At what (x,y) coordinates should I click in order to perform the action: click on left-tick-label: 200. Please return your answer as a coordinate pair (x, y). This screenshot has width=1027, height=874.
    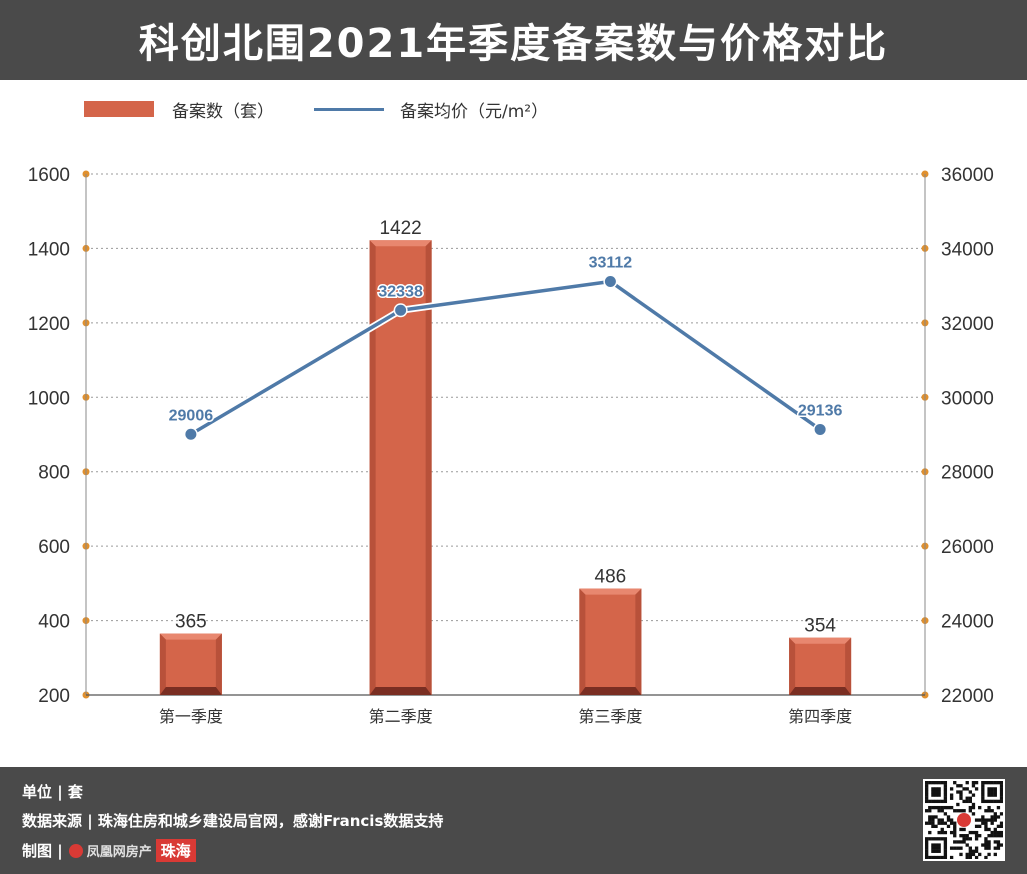
    Looking at the image, I should click on (54, 696).